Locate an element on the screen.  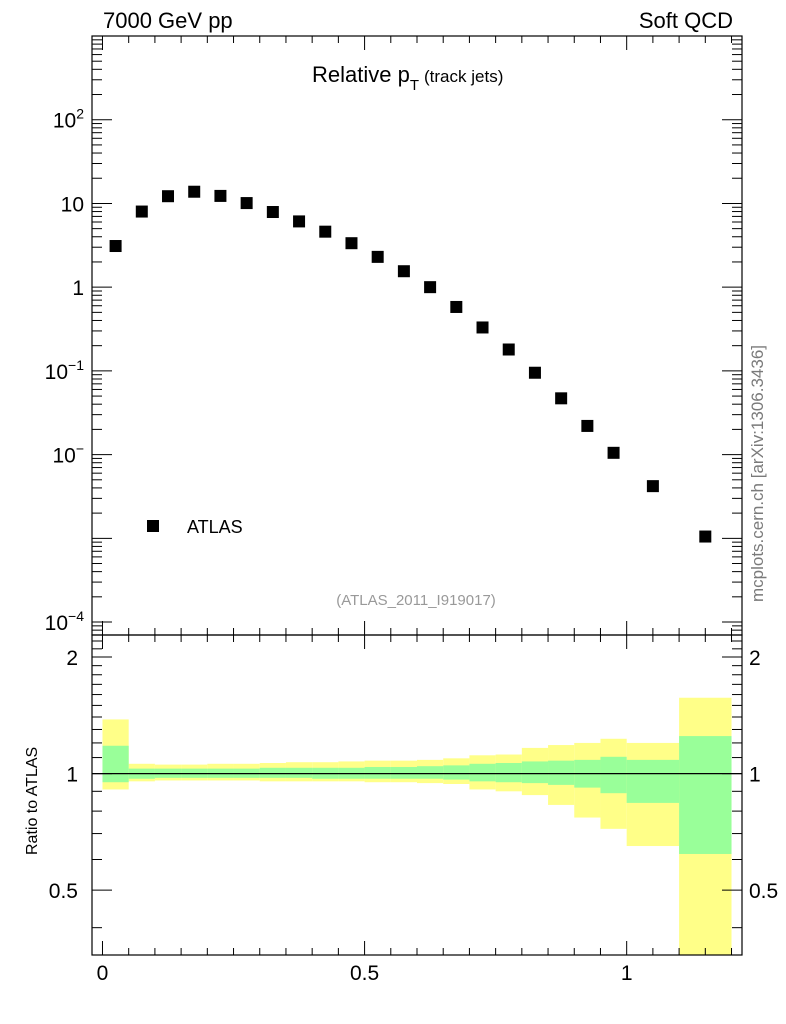
main-y-tick-label: 10− is located at coordinates (68, 454).